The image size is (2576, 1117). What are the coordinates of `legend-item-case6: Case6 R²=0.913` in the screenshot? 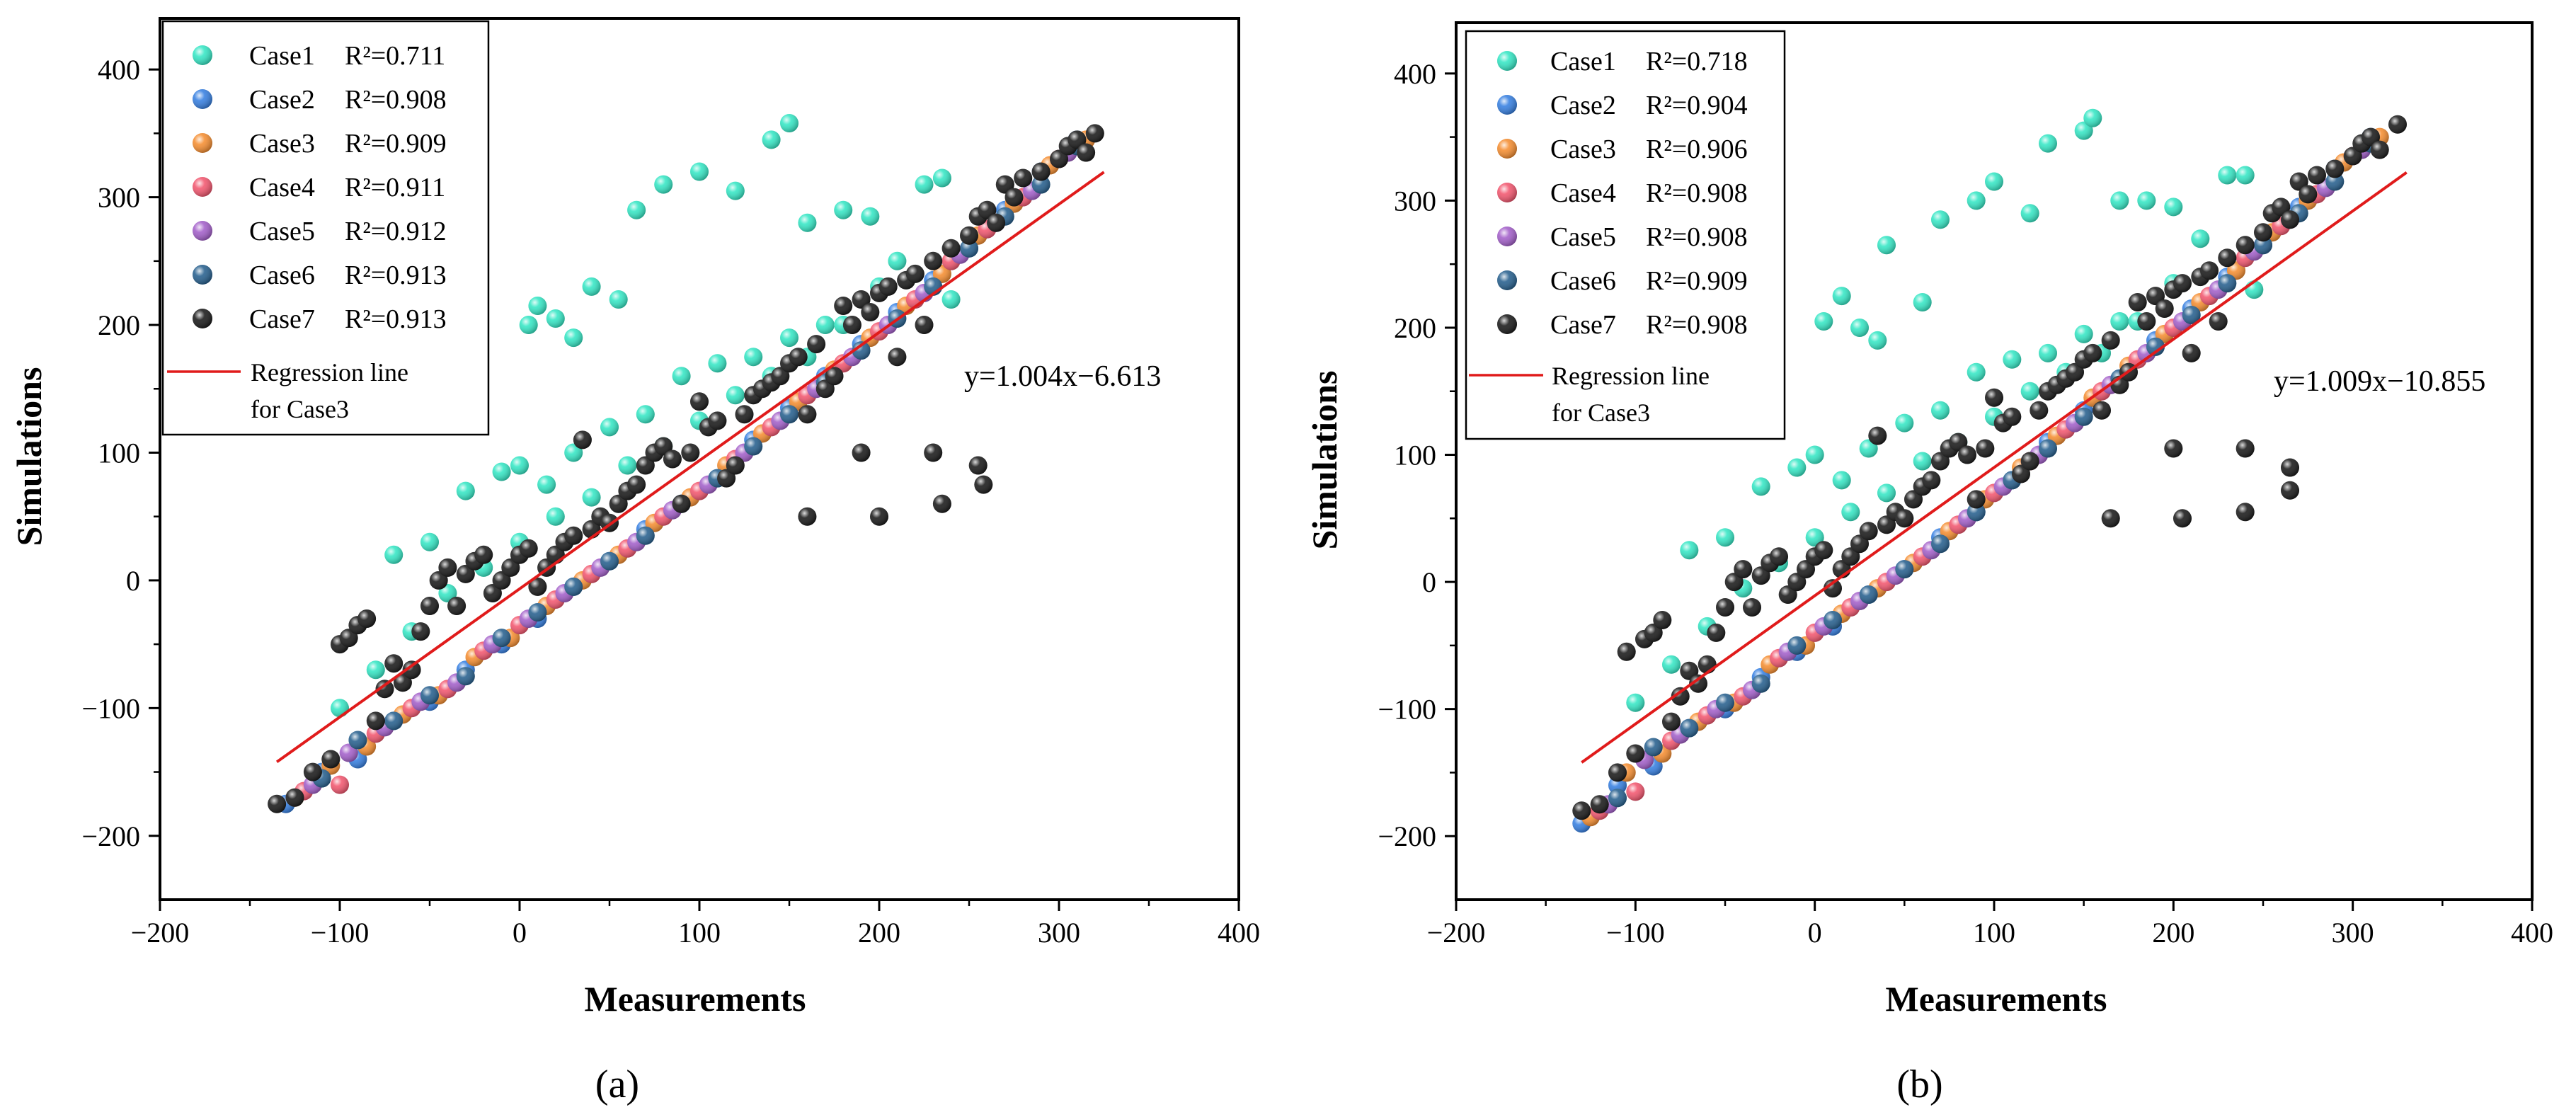 It's located at (320, 275).